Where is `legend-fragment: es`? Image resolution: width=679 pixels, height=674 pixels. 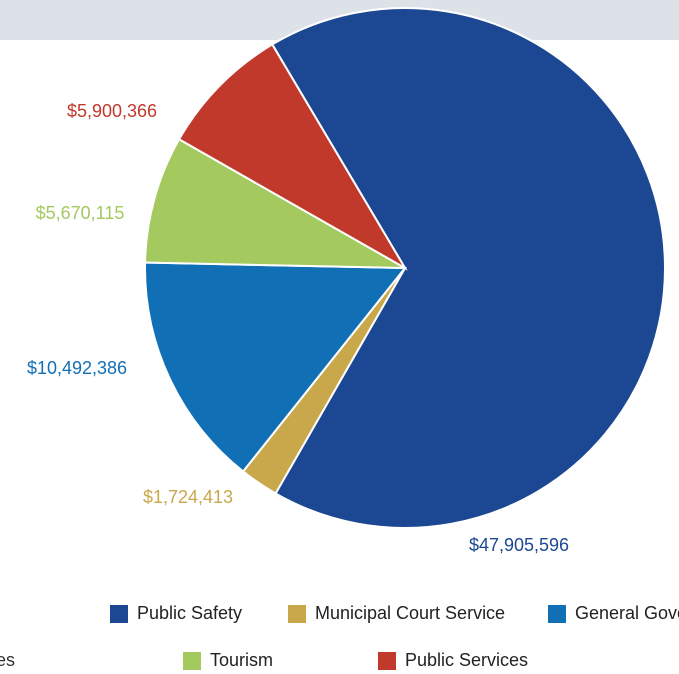 legend-fragment: es is located at coordinates (7, 660).